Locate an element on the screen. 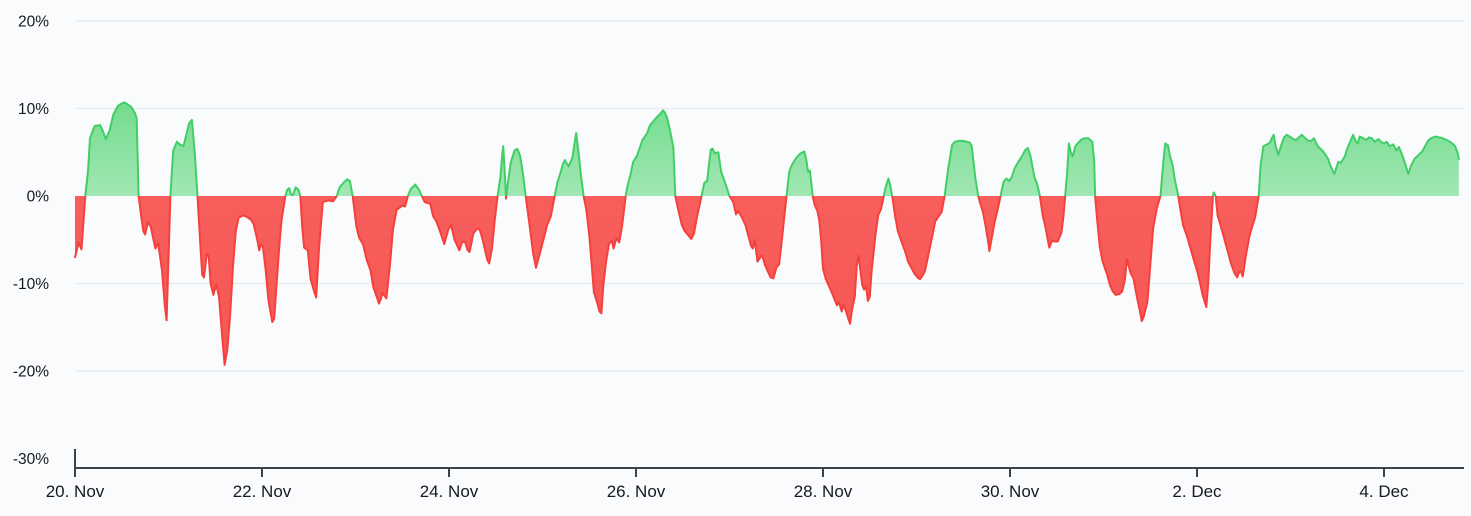 The height and width of the screenshot is (516, 1471). y-tick-label: 10% is located at coordinates (33, 109).